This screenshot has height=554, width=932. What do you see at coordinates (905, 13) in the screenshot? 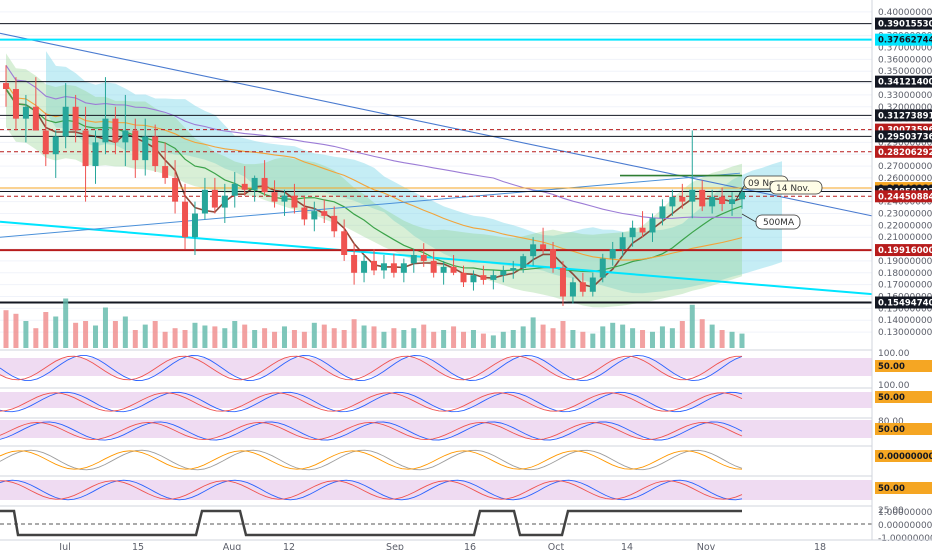
I see `price-tick-label: 0.40000000` at bounding box center [905, 13].